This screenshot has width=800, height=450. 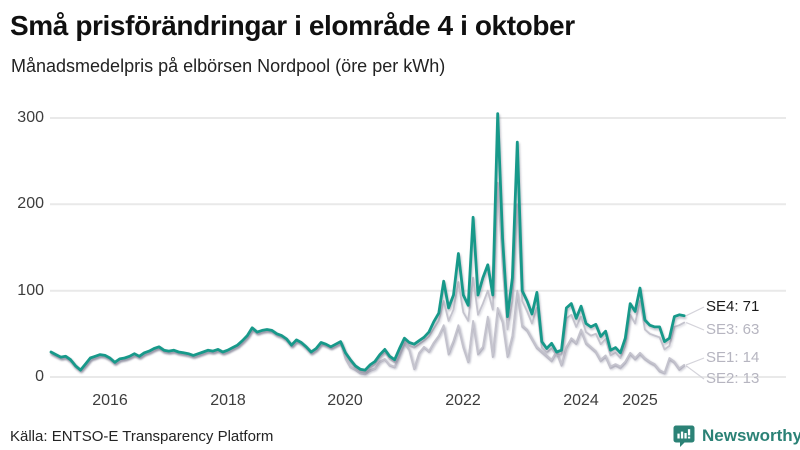 What do you see at coordinates (30, 290) in the screenshot?
I see `y-axis-tick-100: 100` at bounding box center [30, 290].